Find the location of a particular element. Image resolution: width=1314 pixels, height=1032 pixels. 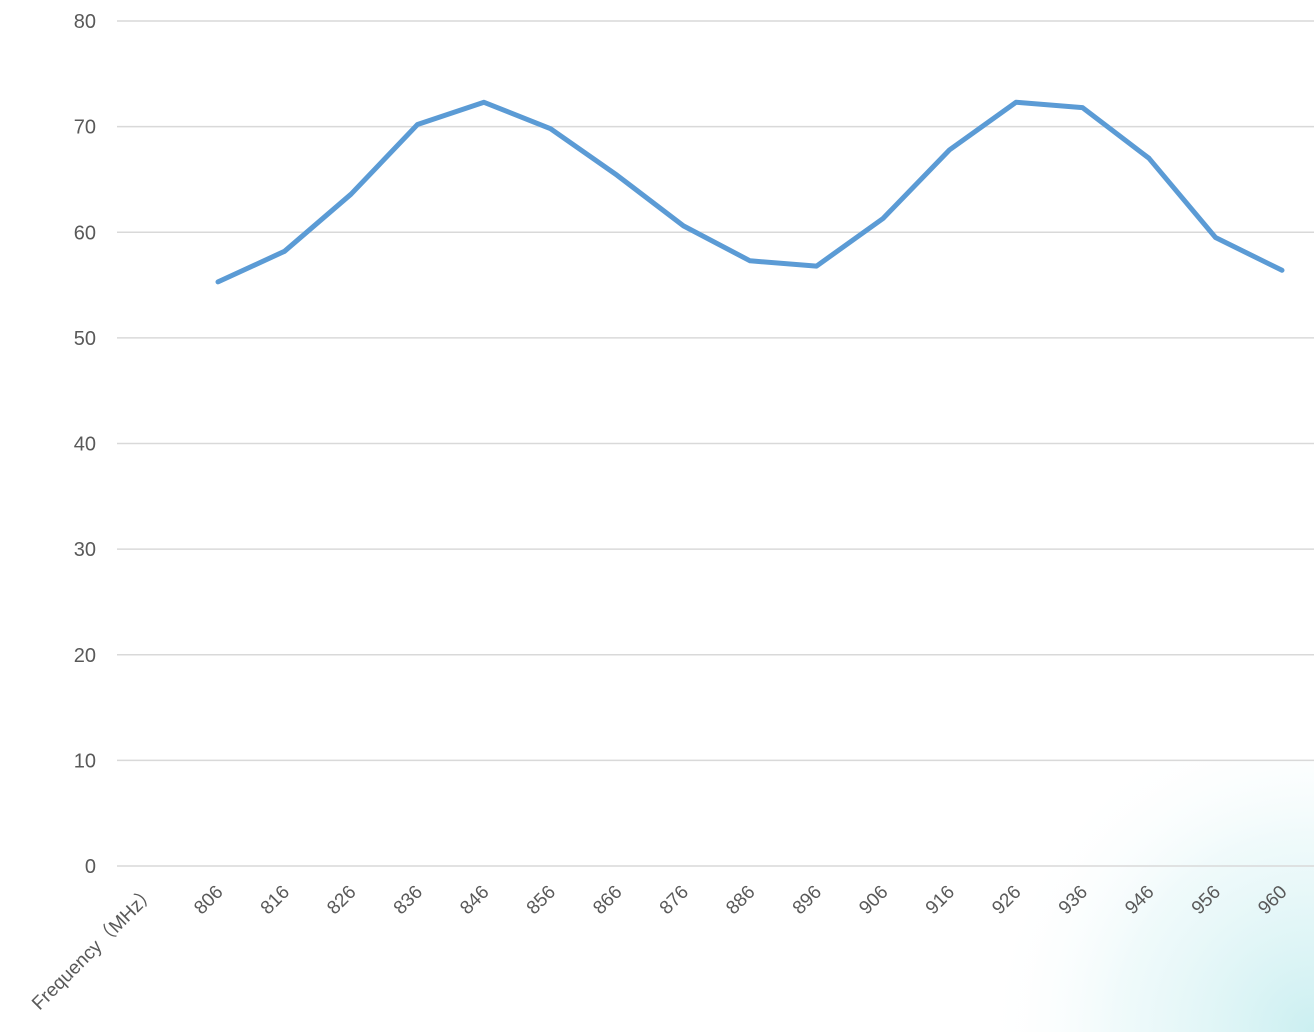

y-tick-label: 80 is located at coordinates (85, 22).